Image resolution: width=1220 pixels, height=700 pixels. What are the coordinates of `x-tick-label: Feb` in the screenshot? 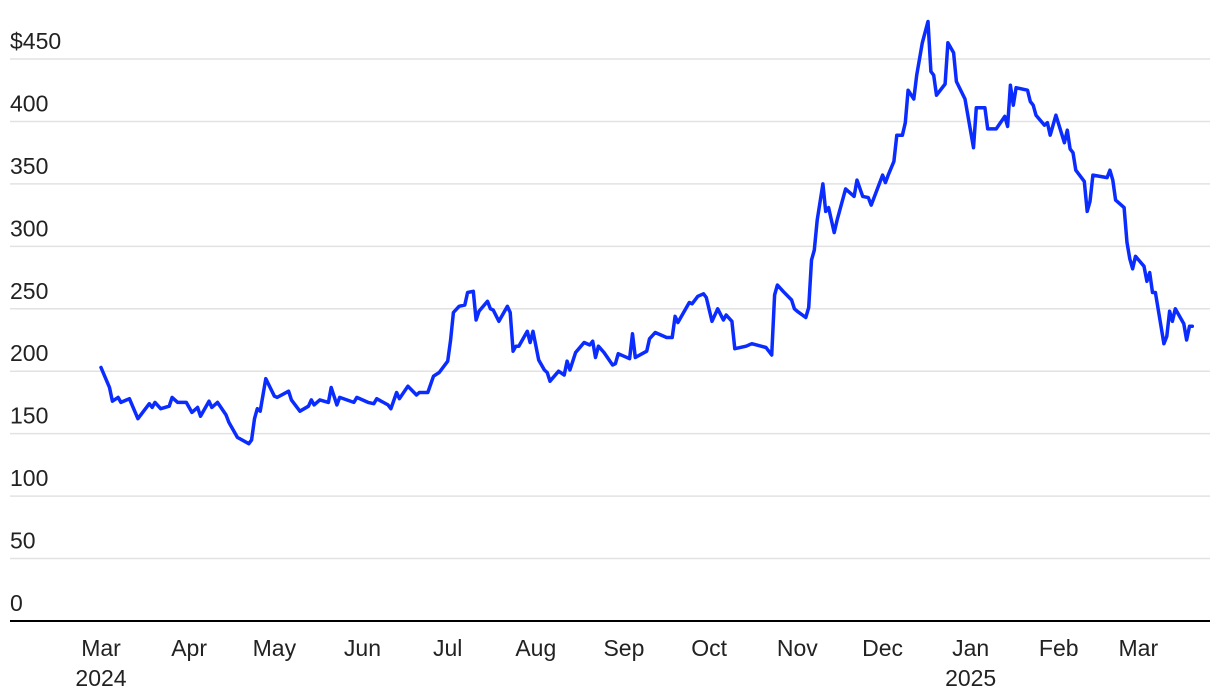 It's located at (1059, 648).